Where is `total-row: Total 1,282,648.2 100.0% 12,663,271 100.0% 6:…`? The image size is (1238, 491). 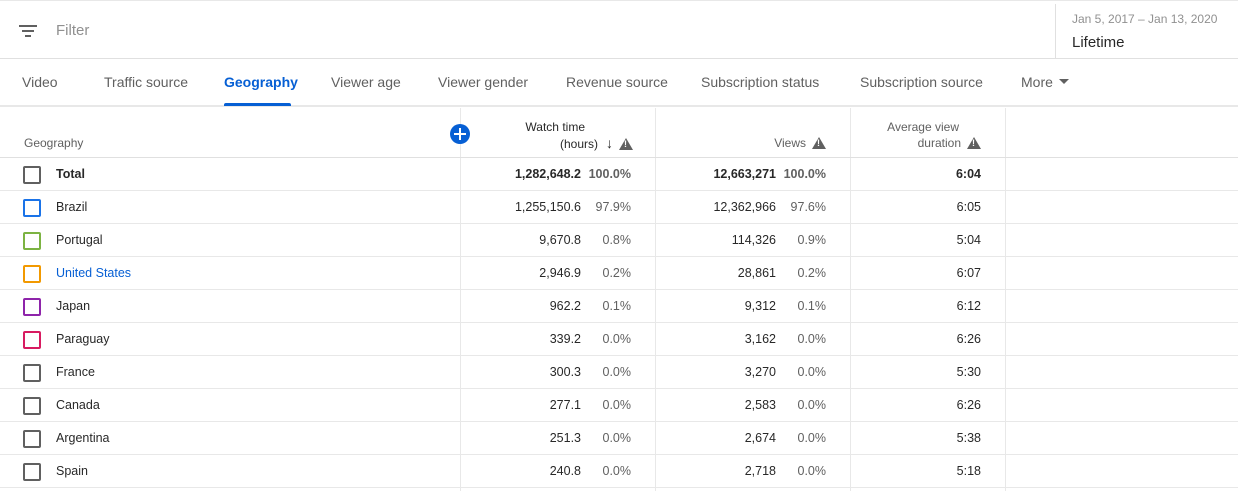
total-row: Total 1,282,648.2 100.0% 12,663,271 100.0% 6:… is located at coordinates (619, 174).